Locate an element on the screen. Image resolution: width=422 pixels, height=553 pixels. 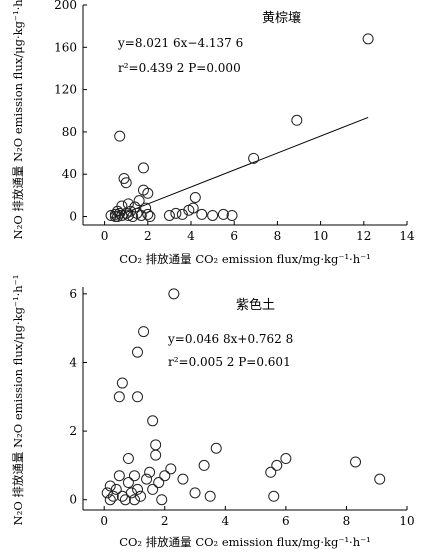
y-tick-label: 80 is located at coordinates (69, 132).